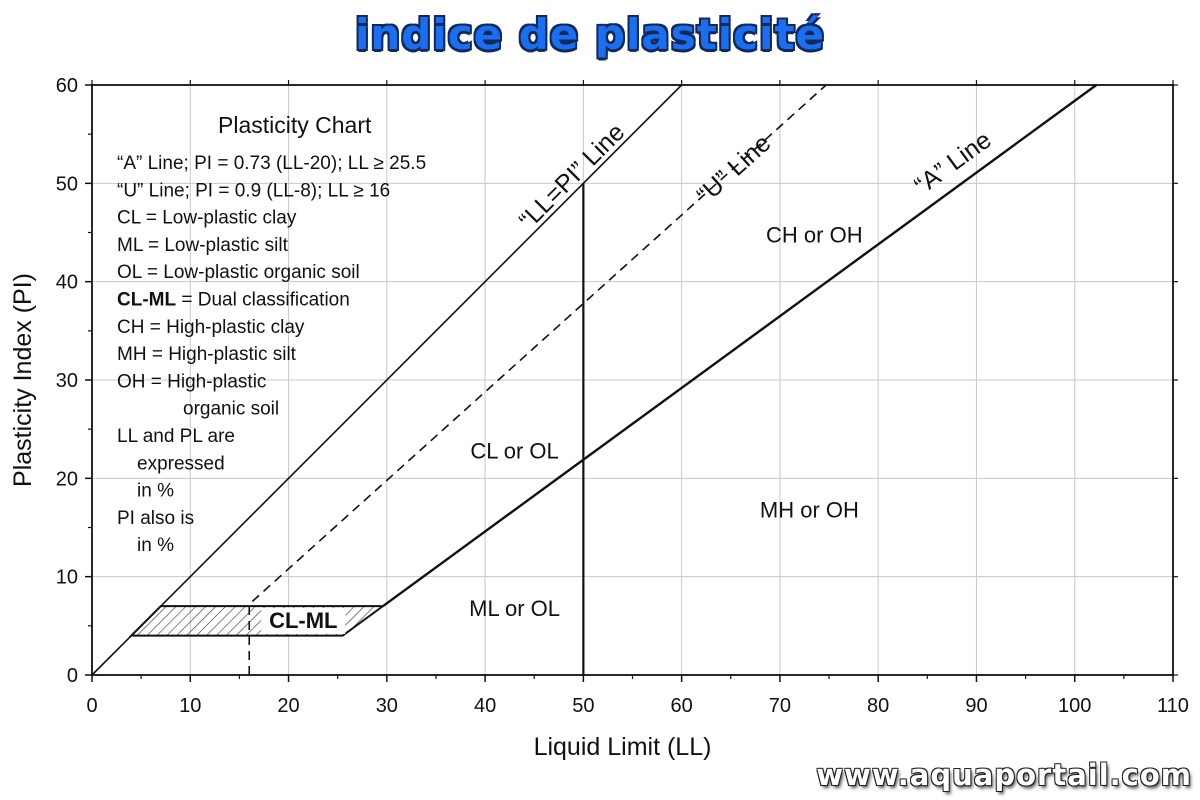 The height and width of the screenshot is (800, 1200). What do you see at coordinates (91, 706) in the screenshot?
I see `x-tick-label: 0` at bounding box center [91, 706].